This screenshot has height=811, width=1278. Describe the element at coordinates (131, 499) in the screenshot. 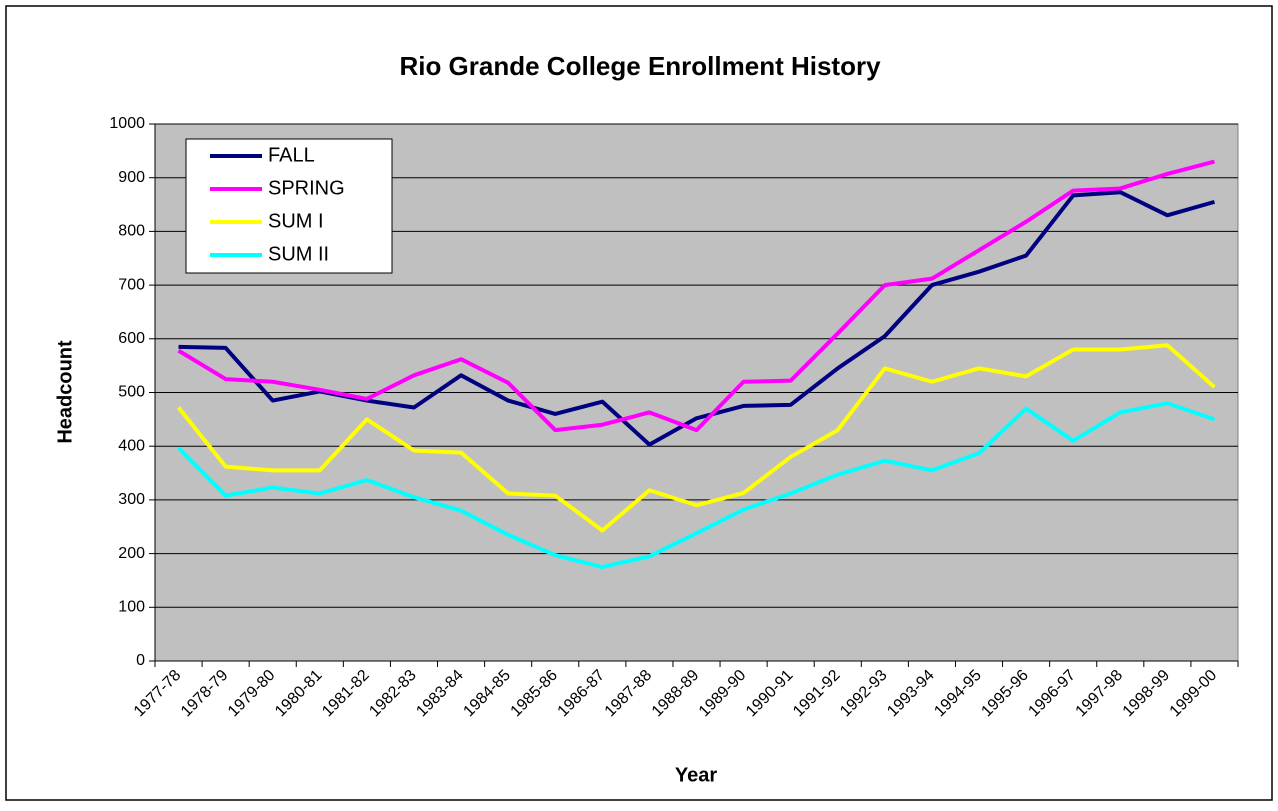

I see `y-tick-label: 300` at that location.